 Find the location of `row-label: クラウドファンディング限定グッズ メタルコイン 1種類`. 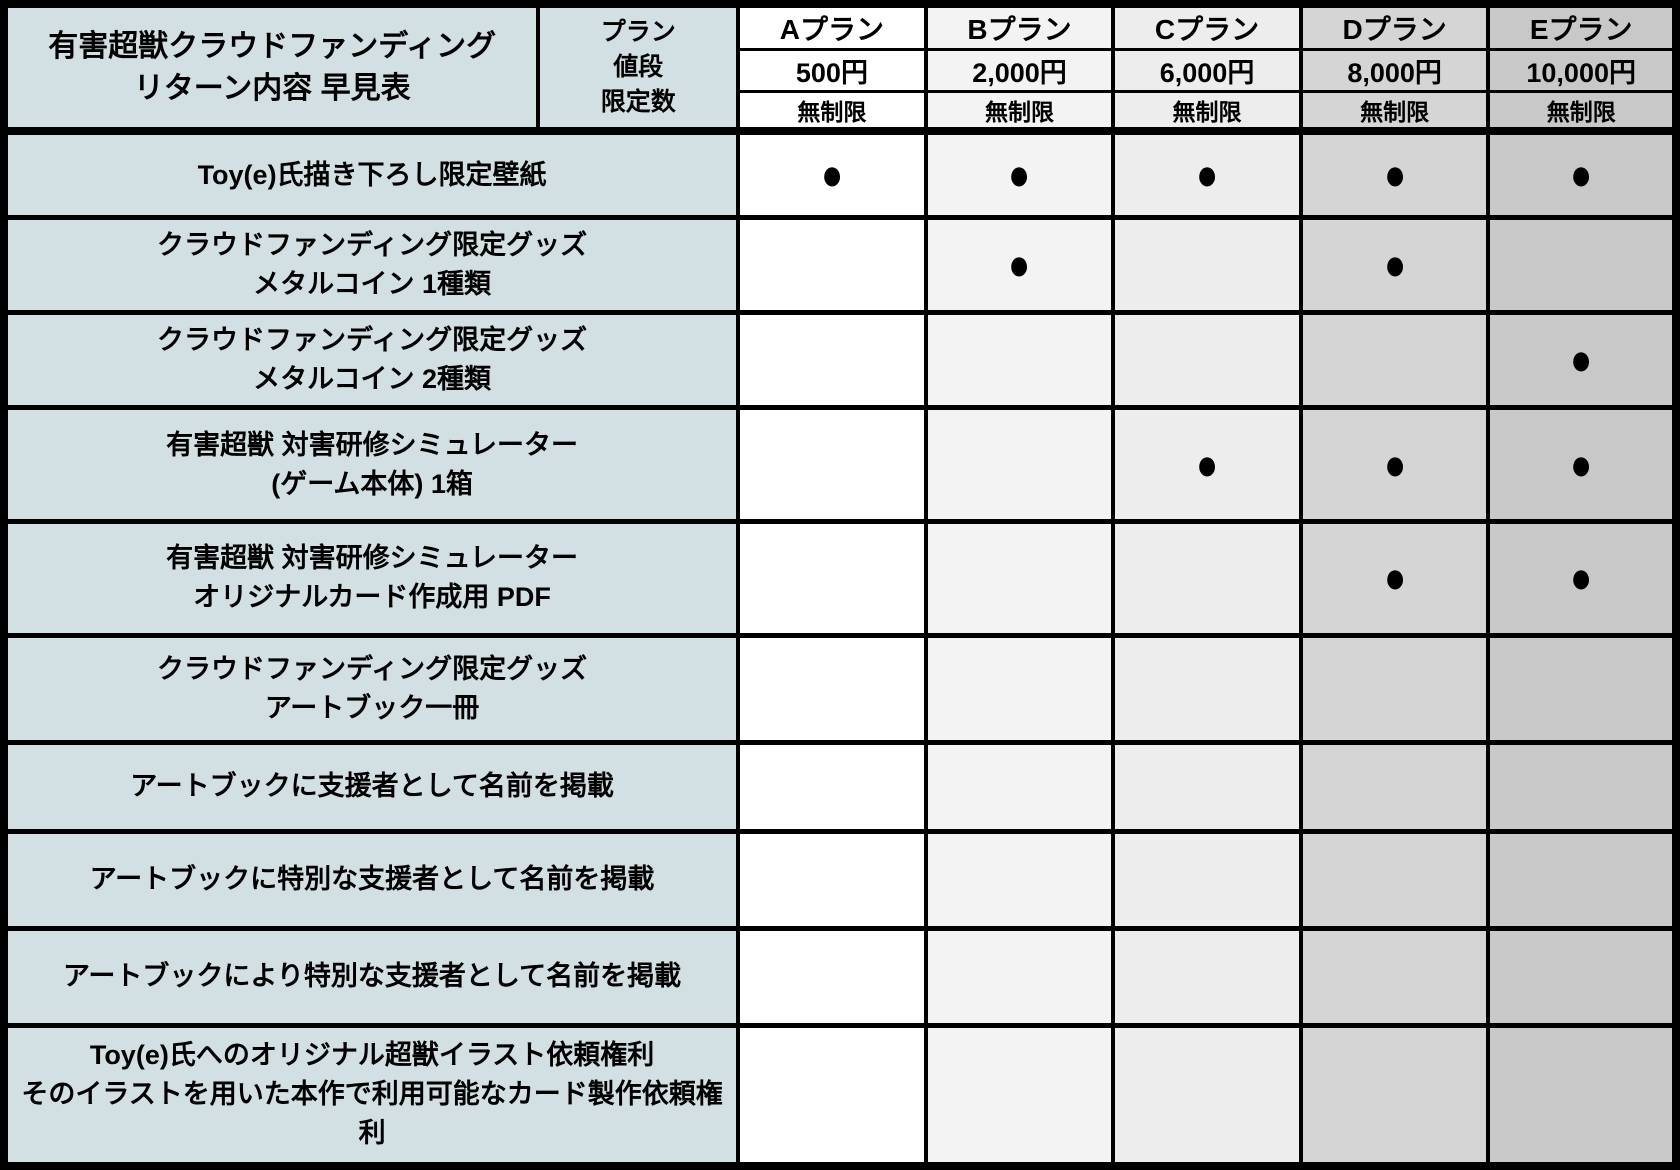

row-label: クラウドファンディング限定グッズ メタルコイン 1種類 is located at coordinates (371, 265).